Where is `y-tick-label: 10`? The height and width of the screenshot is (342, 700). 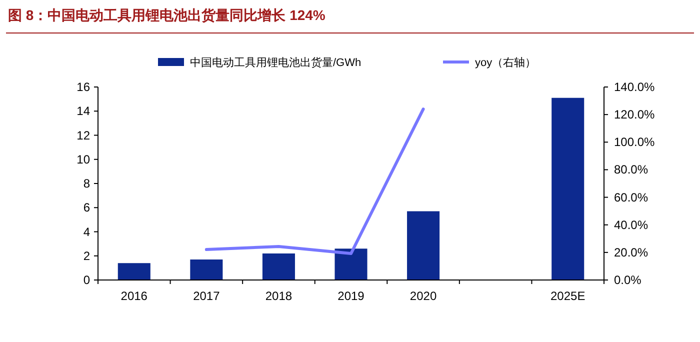
y-tick-label: 10 is located at coordinates (83, 159).